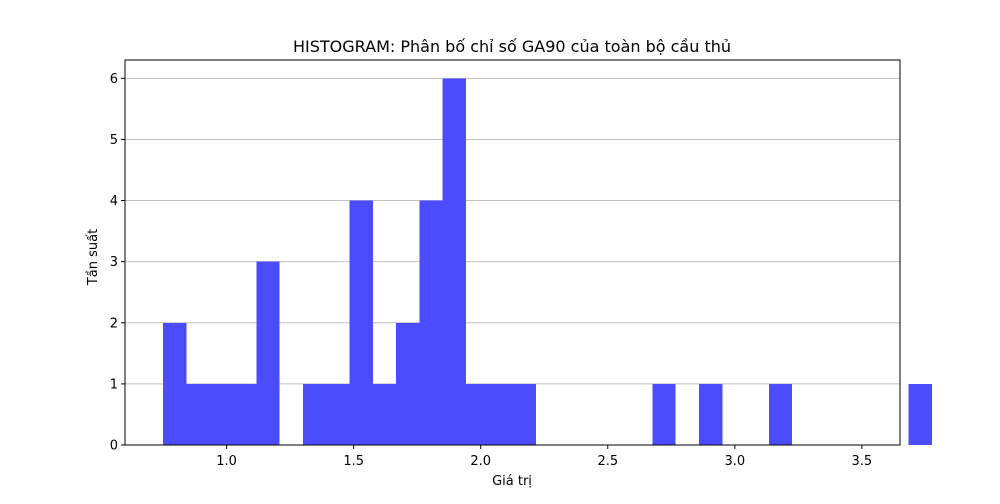 The width and height of the screenshot is (1000, 504). Describe the element at coordinates (114, 201) in the screenshot. I see `y-tick-label: 4` at that location.